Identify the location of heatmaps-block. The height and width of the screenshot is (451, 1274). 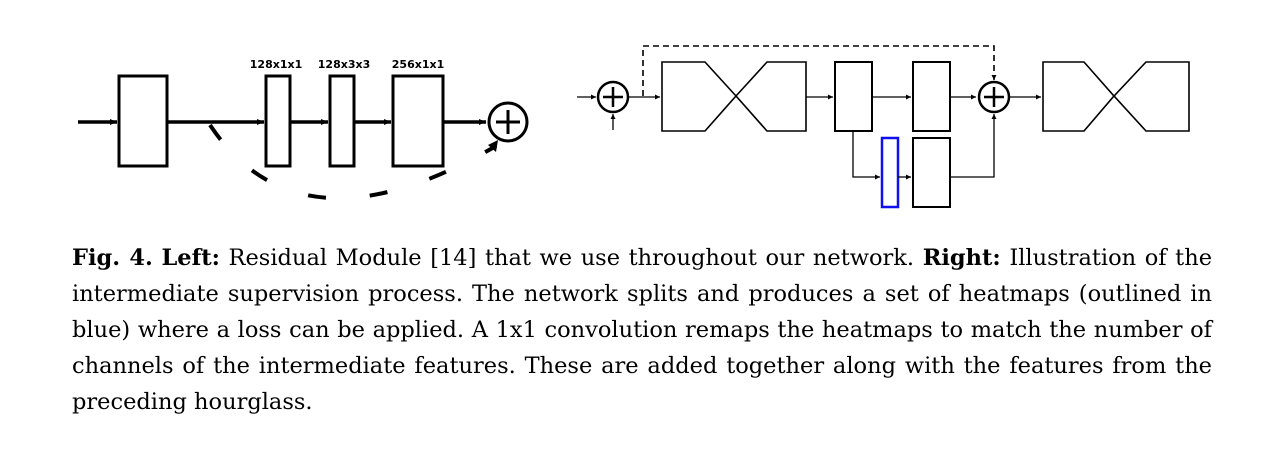
(890, 172).